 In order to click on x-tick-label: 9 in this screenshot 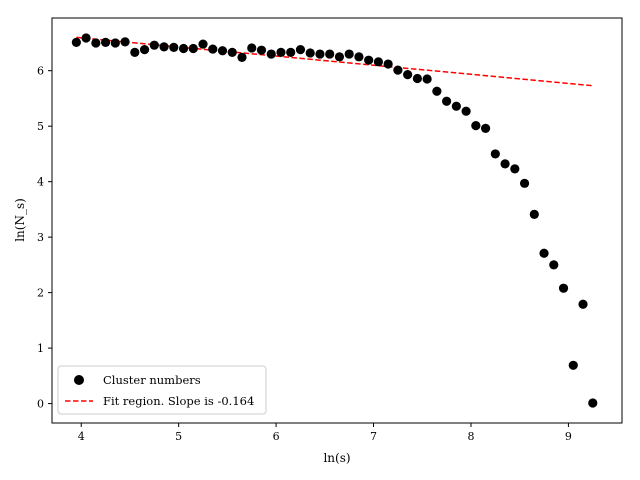, I will do `click(568, 436)`.